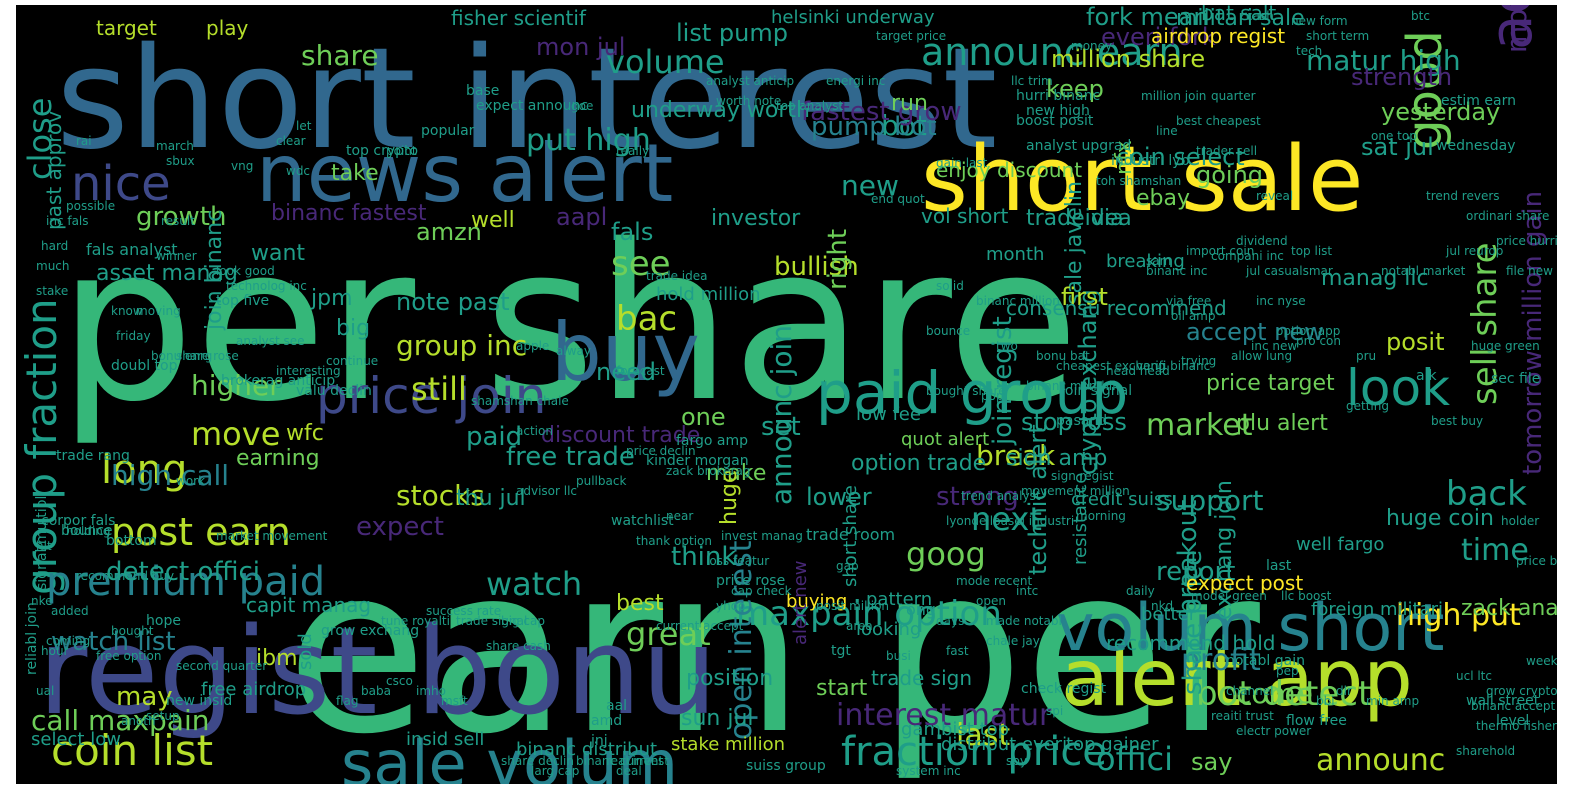  I want to click on word-bullish: bullish, so click(816, 267).